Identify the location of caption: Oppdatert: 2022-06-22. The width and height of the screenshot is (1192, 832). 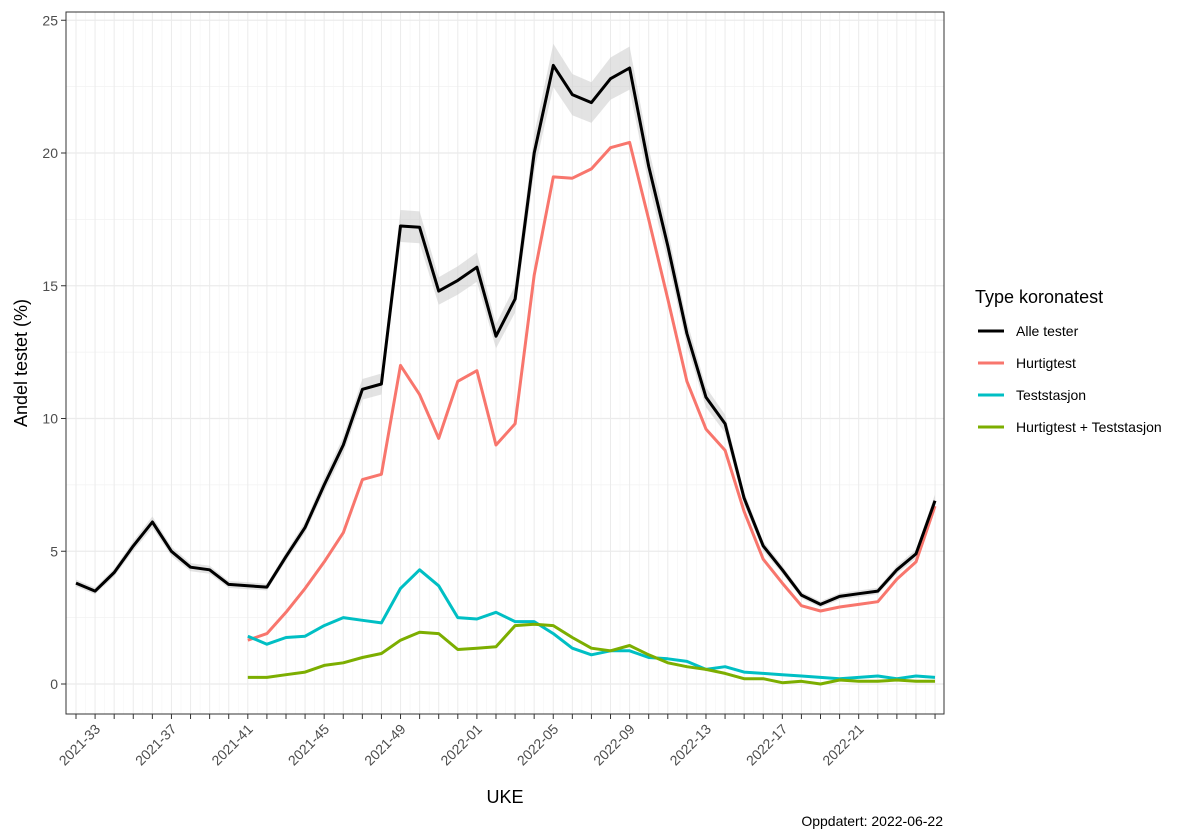
(872, 821).